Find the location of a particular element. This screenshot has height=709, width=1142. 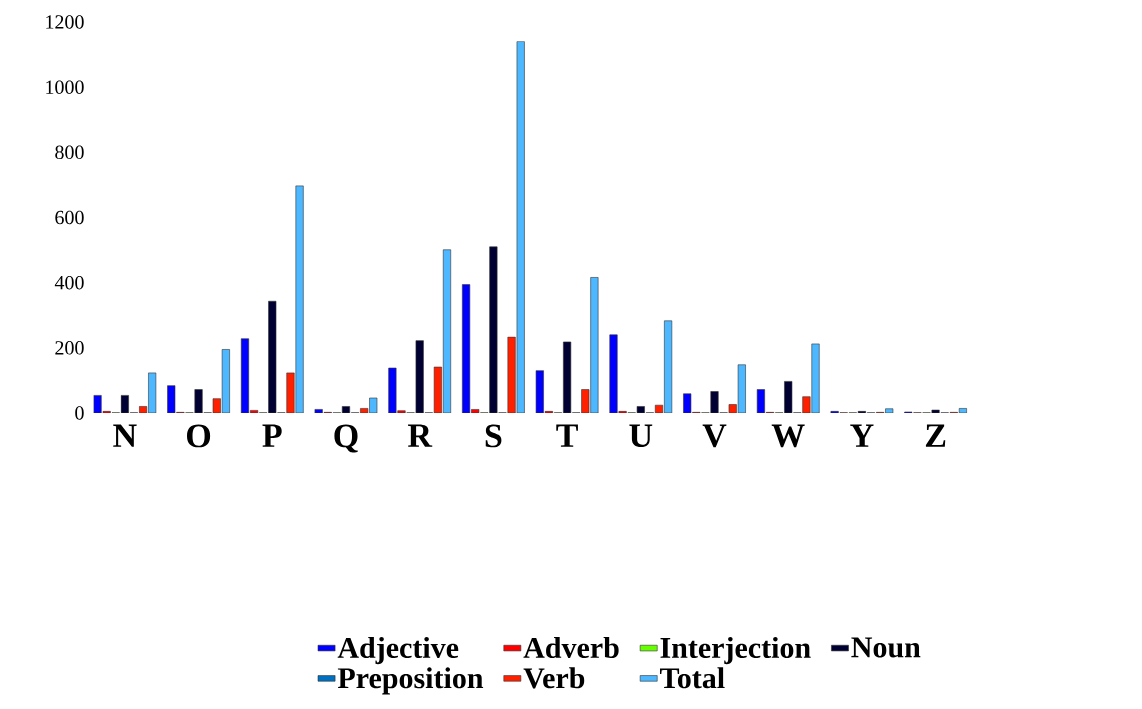

y-tick-label: 1200 is located at coordinates (65, 22).